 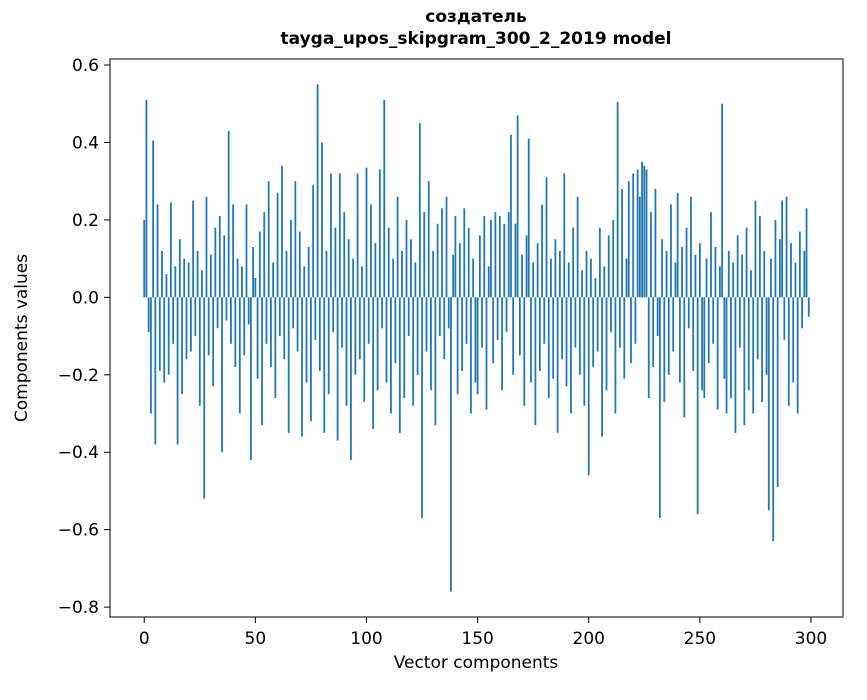 What do you see at coordinates (476, 663) in the screenshot?
I see `x-axis-label: Vector components` at bounding box center [476, 663].